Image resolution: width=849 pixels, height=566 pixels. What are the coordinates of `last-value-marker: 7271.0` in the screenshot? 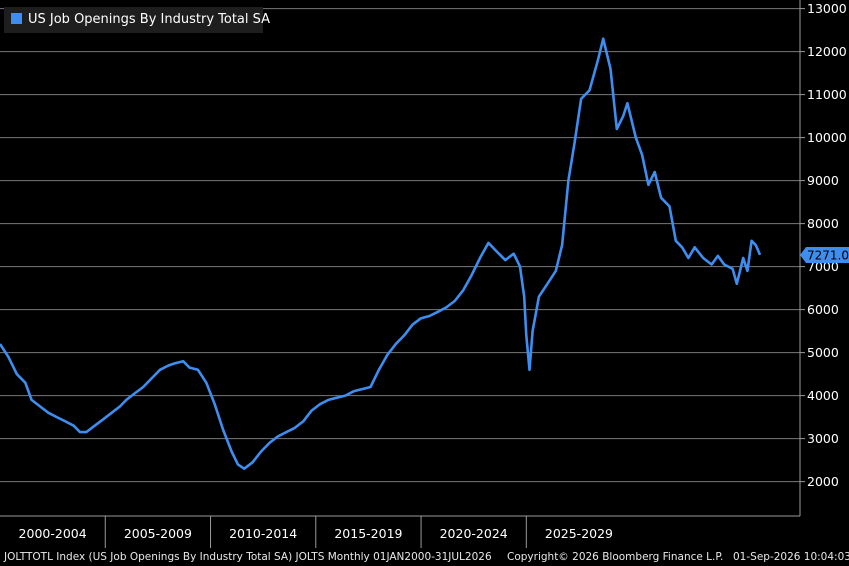 It's located at (824, 254).